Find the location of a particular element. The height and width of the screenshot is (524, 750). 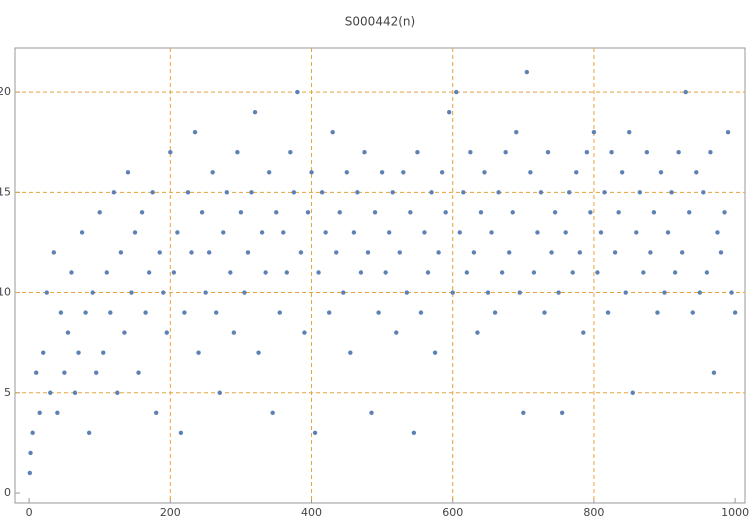

y-tick-label: 20 is located at coordinates (5, 91).